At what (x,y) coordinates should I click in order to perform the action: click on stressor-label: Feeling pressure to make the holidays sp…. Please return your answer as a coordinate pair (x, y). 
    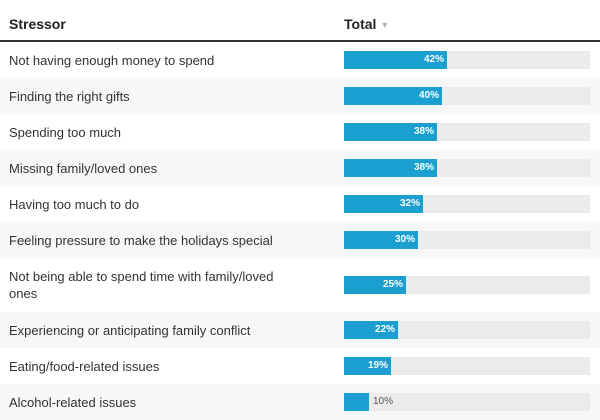
    Looking at the image, I should click on (141, 240).